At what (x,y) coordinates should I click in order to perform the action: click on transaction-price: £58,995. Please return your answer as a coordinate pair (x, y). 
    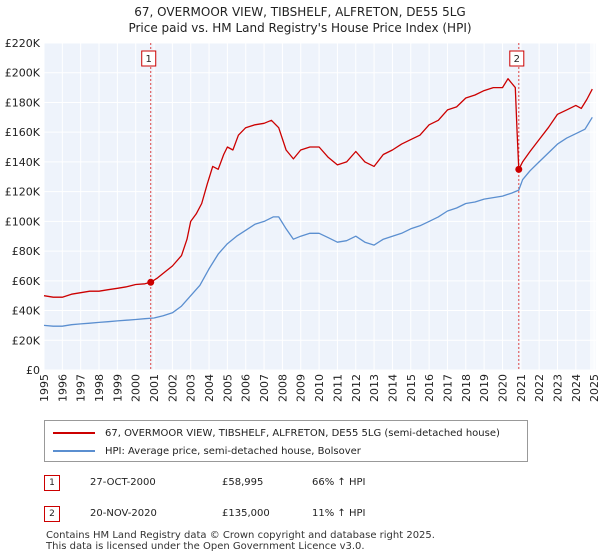
    Looking at the image, I should click on (243, 482).